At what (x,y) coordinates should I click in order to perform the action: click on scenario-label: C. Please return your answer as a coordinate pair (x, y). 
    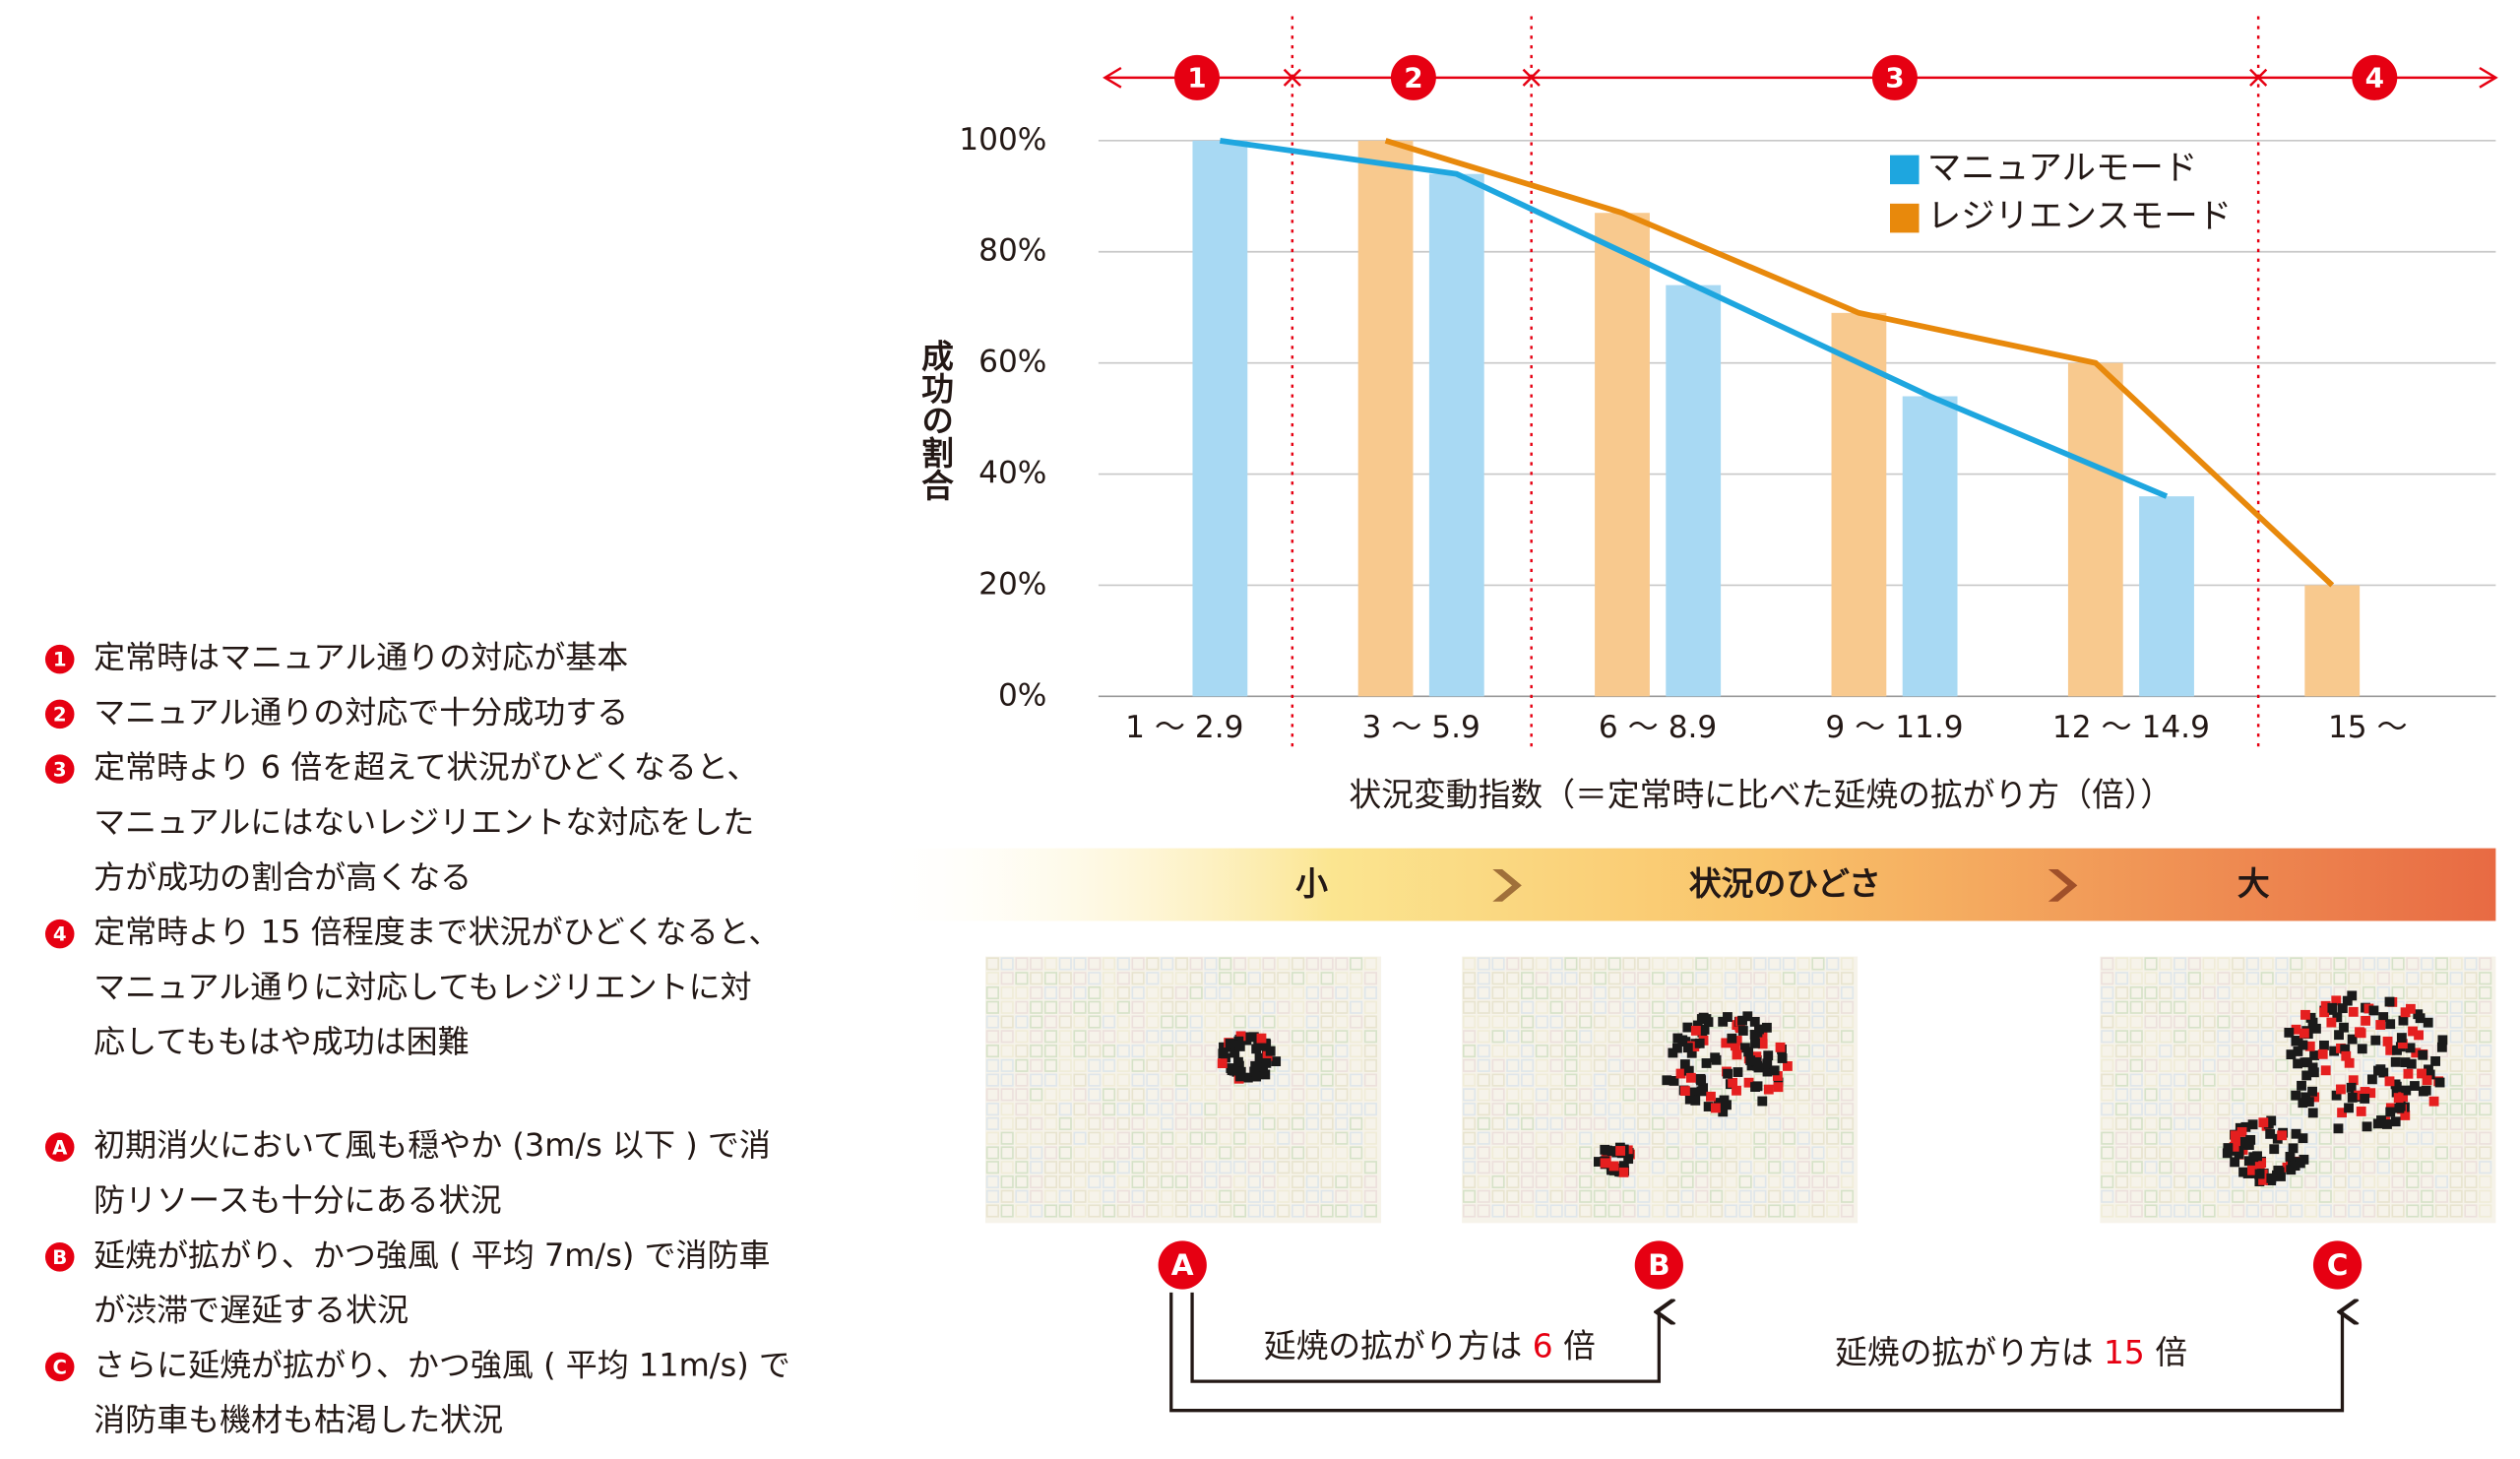
    Looking at the image, I should click on (2338, 1265).